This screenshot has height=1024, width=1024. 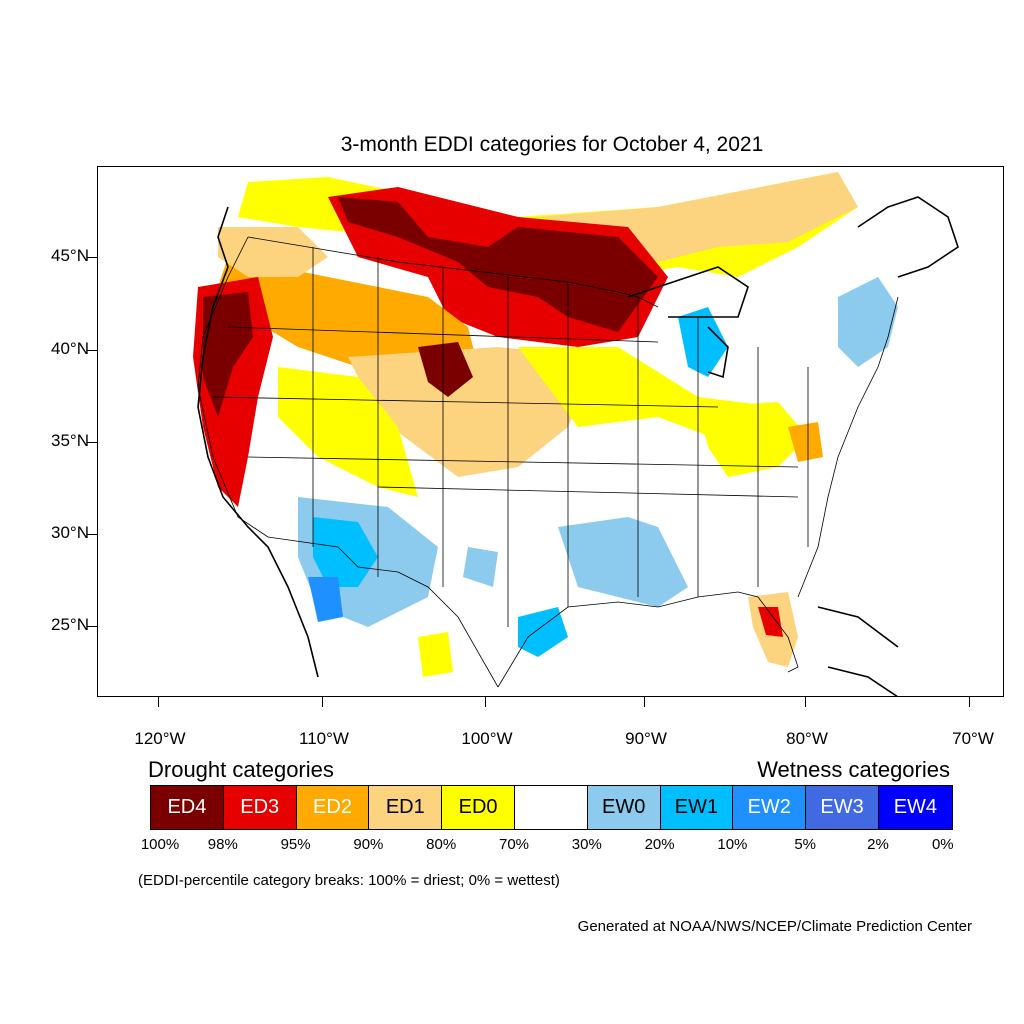 I want to click on lat-label-30: 30°N, so click(x=70, y=532).